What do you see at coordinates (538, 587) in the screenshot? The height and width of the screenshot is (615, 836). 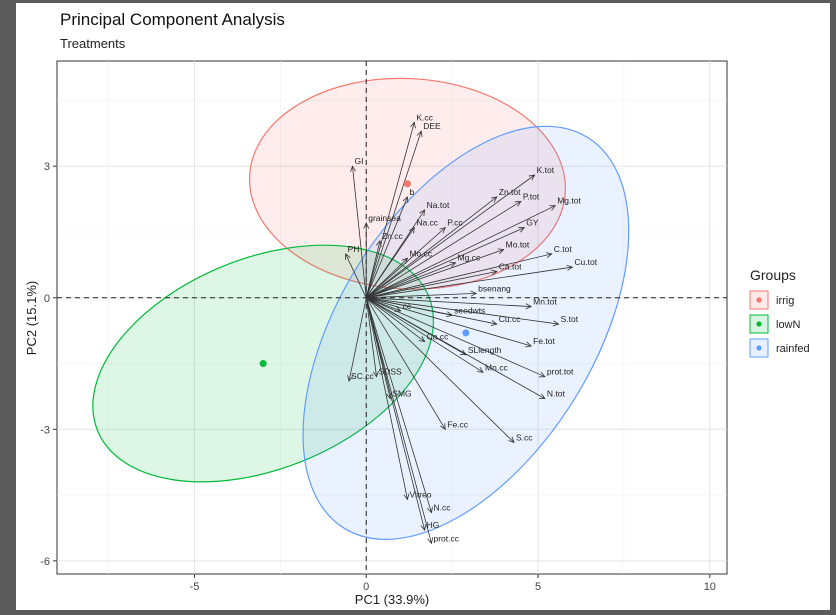 I see `x-tick-label: 5` at bounding box center [538, 587].